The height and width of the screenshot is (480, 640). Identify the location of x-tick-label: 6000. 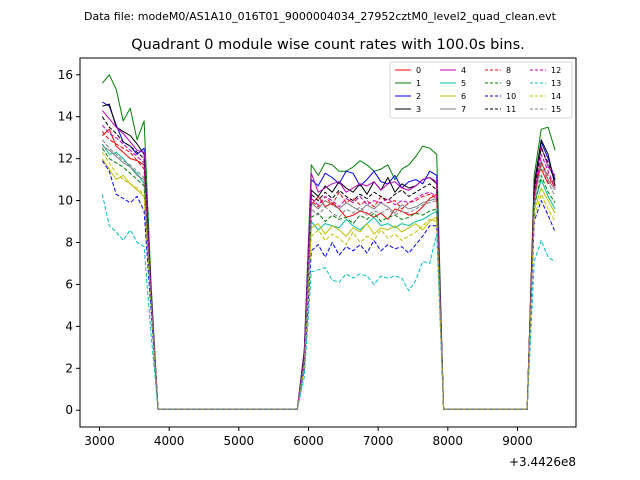
(308, 441).